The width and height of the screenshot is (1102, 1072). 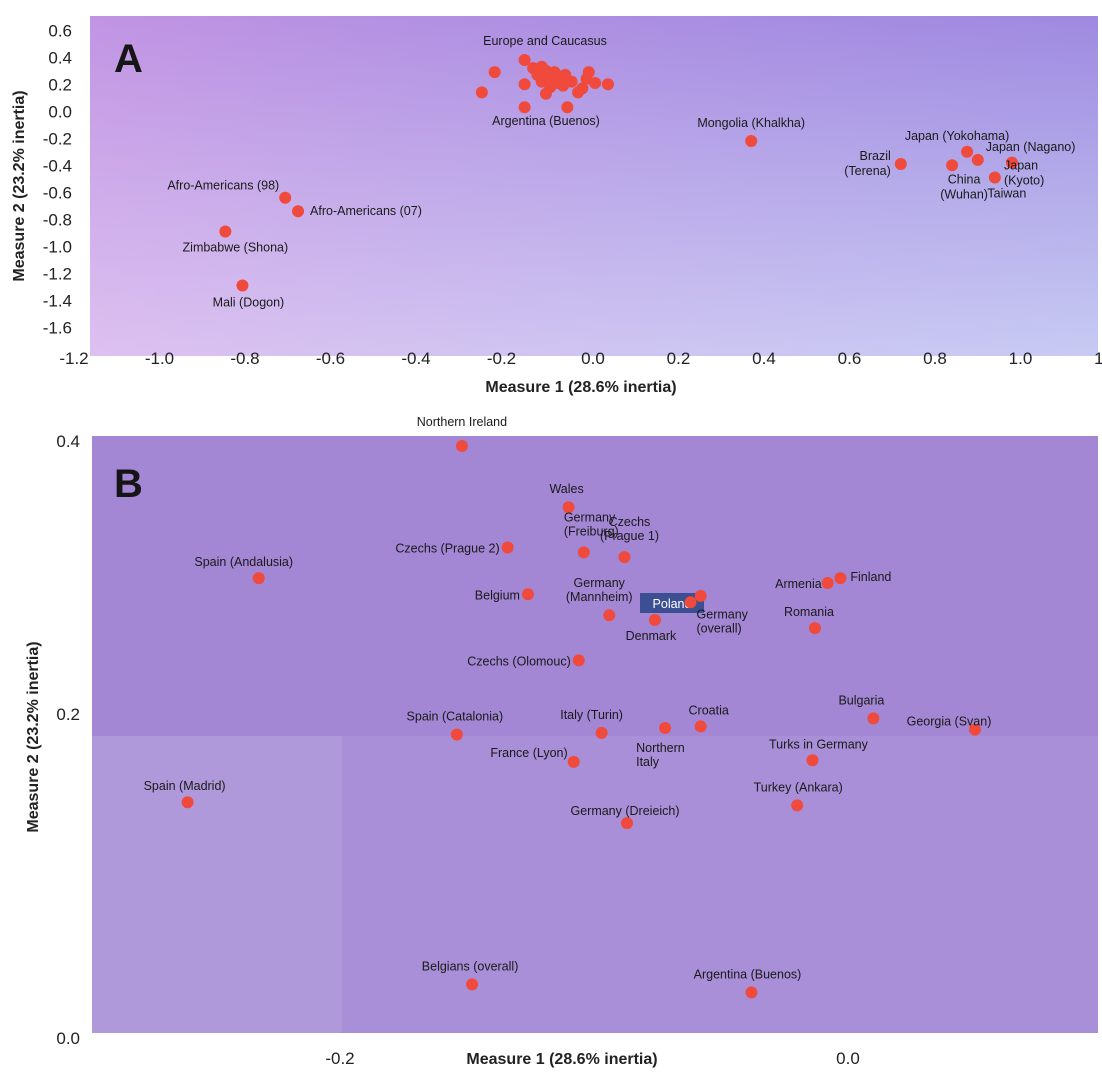 I want to click on panel-a-y-axis-label: Measure 2 (23.2% inertia), so click(x=19, y=185).